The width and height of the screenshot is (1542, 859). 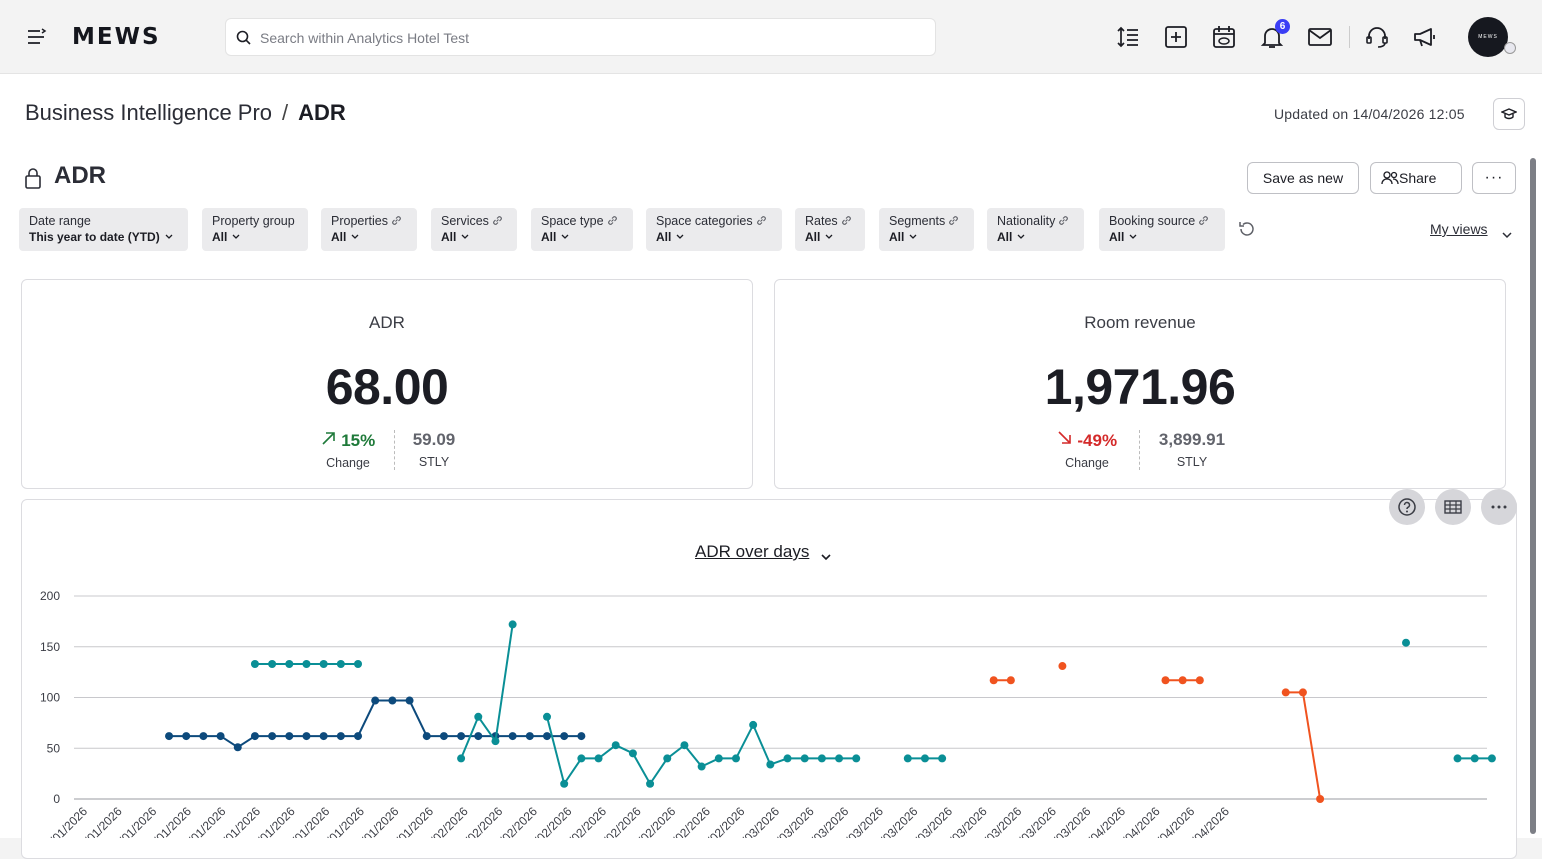 What do you see at coordinates (1282, 26) in the screenshot?
I see `notifications-badge: 6` at bounding box center [1282, 26].